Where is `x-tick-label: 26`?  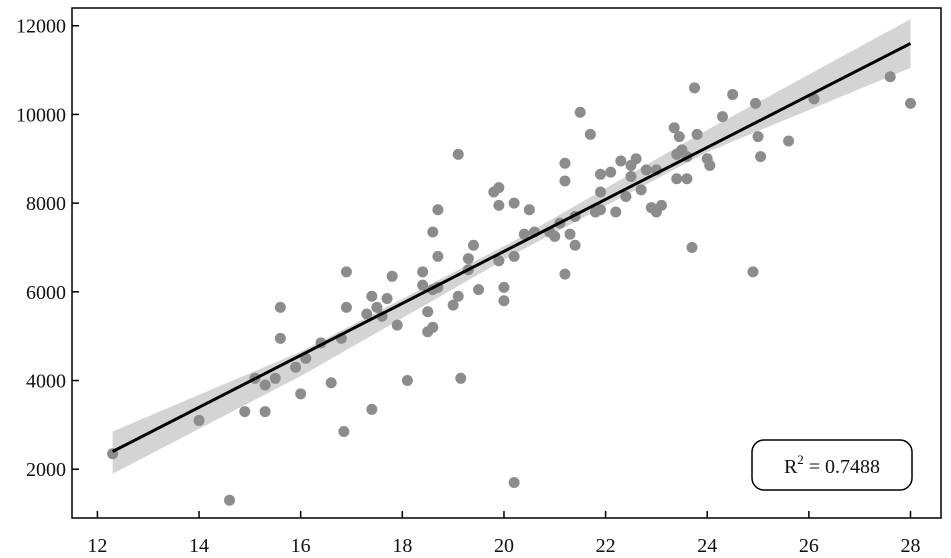
x-tick-label: 26 is located at coordinates (809, 546).